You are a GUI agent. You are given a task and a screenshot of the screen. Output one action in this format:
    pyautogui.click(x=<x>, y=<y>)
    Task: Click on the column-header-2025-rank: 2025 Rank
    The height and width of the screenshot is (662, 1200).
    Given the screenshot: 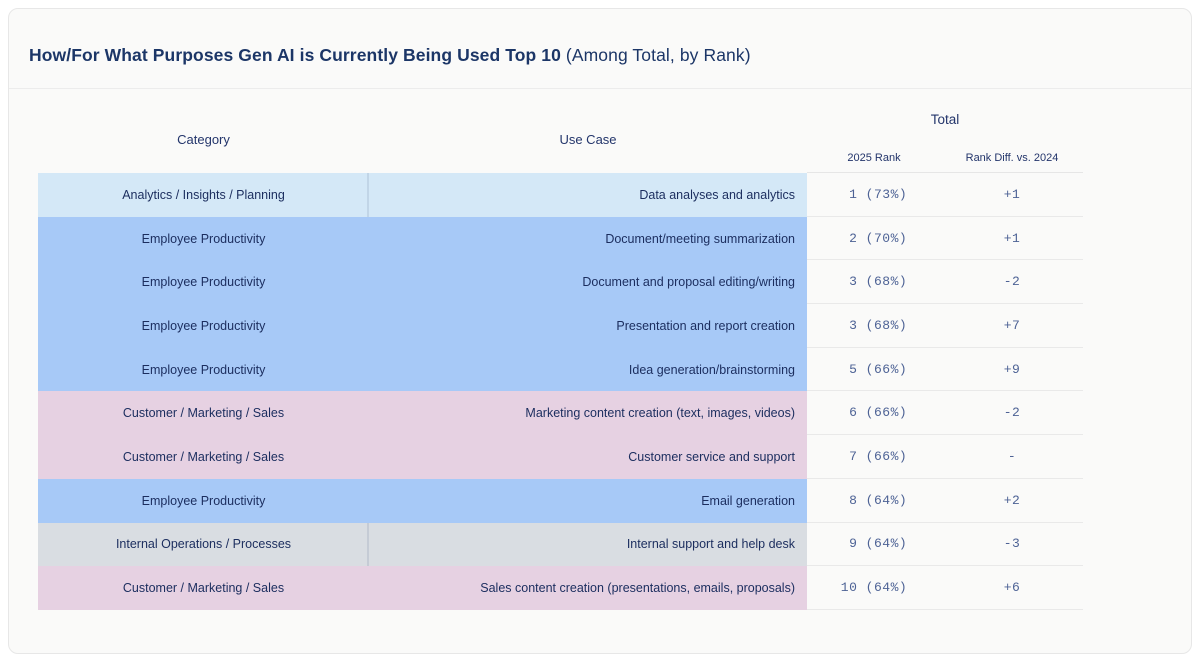 What is the action you would take?
    pyautogui.click(x=874, y=158)
    